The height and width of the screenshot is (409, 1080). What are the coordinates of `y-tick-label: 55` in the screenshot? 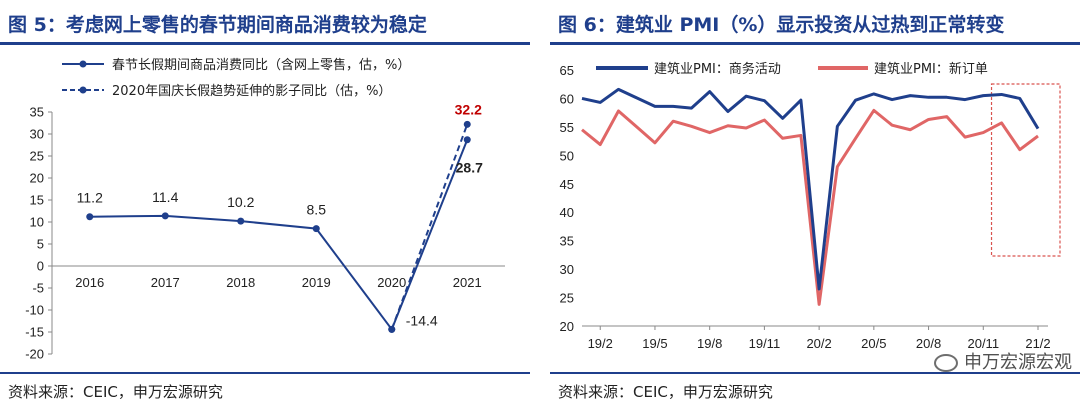 It's located at (567, 127).